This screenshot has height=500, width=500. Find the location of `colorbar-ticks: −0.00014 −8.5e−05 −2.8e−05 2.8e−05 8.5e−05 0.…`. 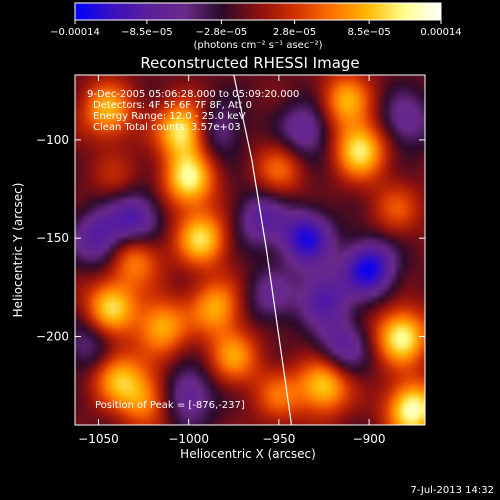

colorbar-ticks: −0.00014 −8.5e−05 −2.8e−05 2.8e−05 8.5e−05 0.… is located at coordinates (256, 29).